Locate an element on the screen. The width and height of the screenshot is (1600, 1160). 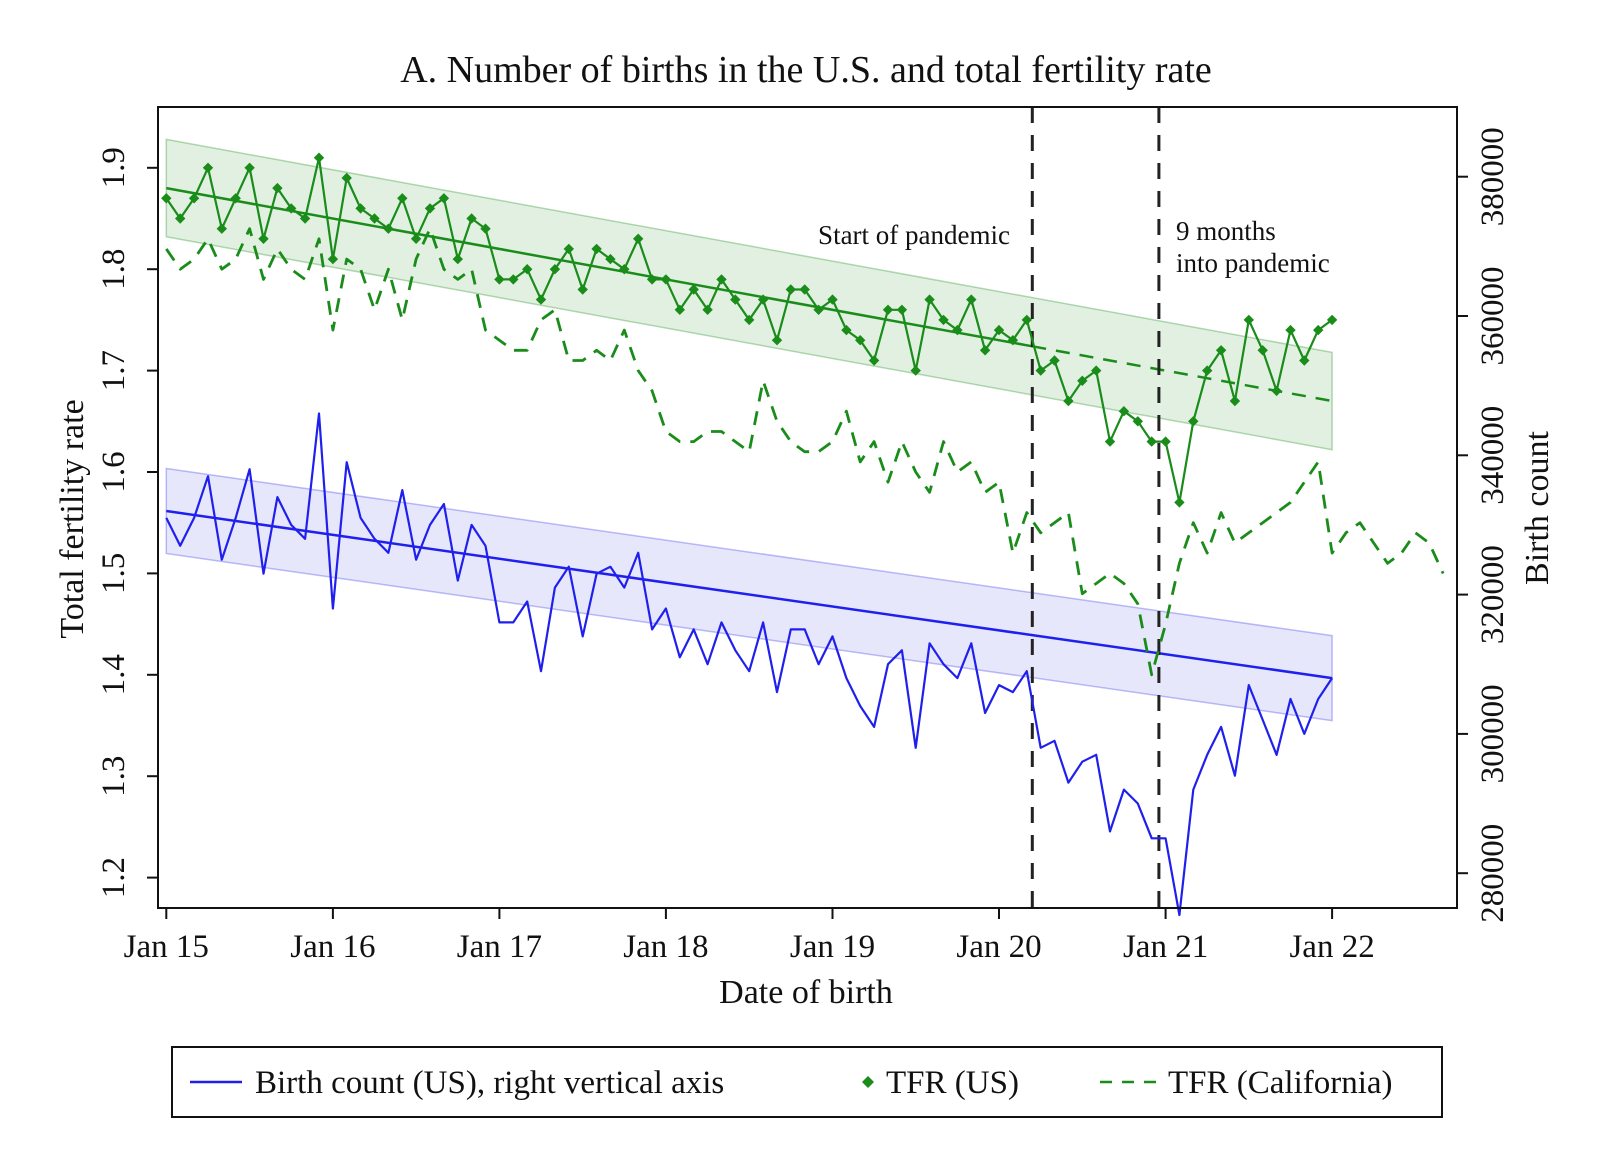
y-right-tick-label-4: 360000 is located at coordinates (1493, 316).